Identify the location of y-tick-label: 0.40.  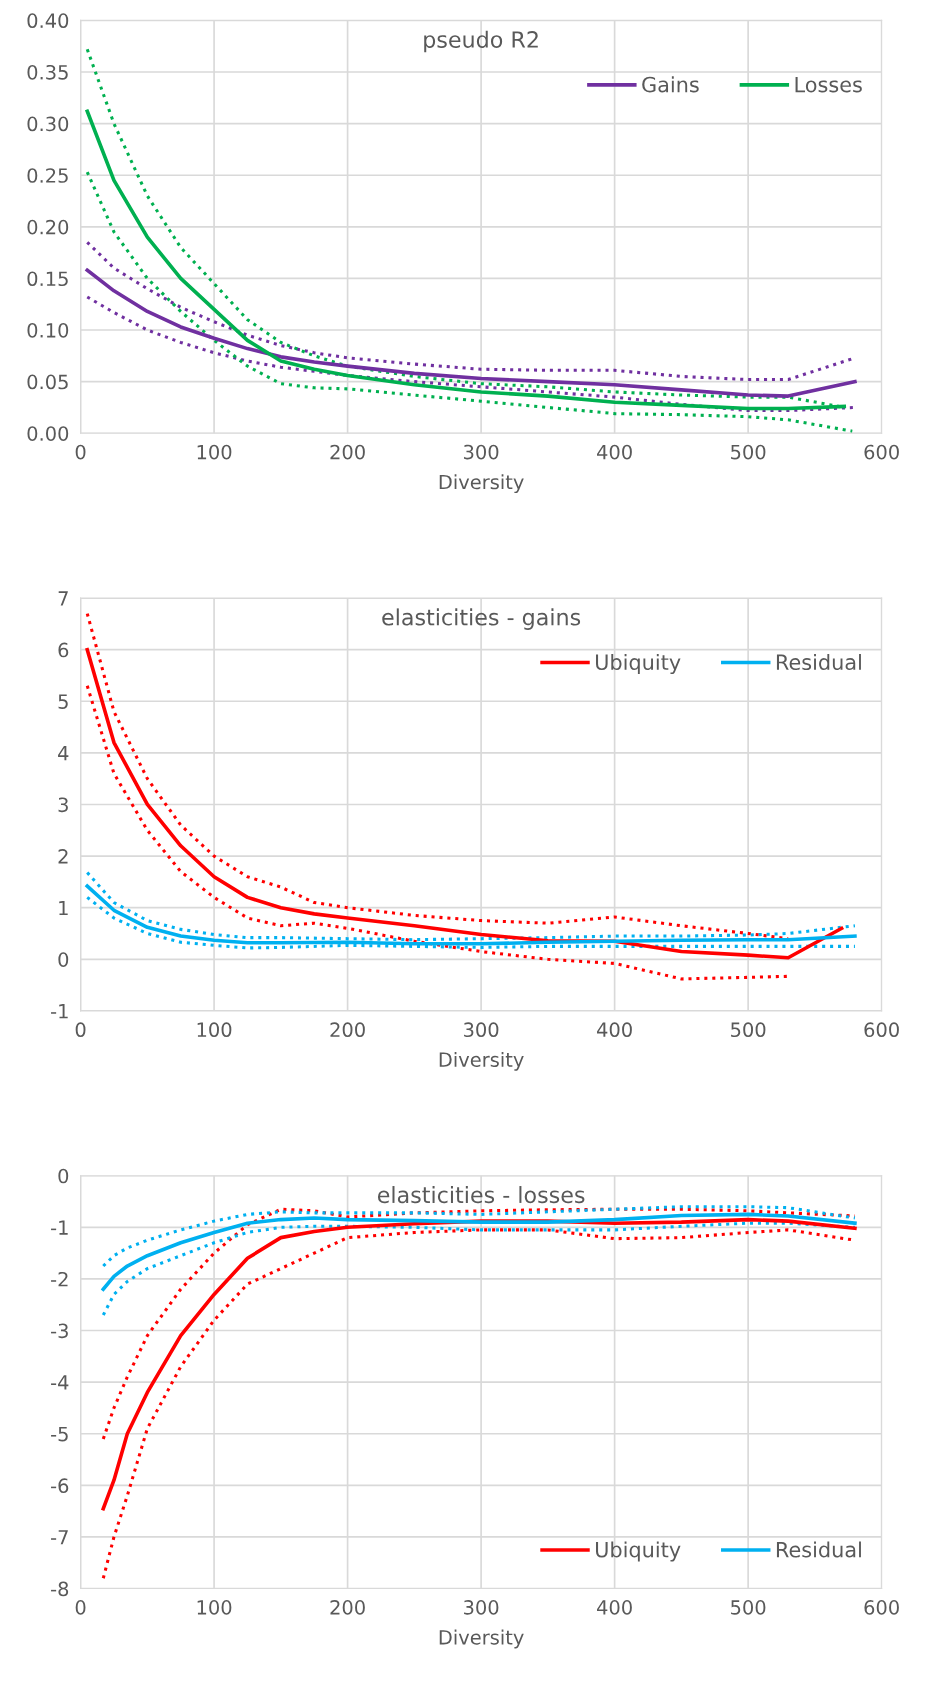
(48, 21).